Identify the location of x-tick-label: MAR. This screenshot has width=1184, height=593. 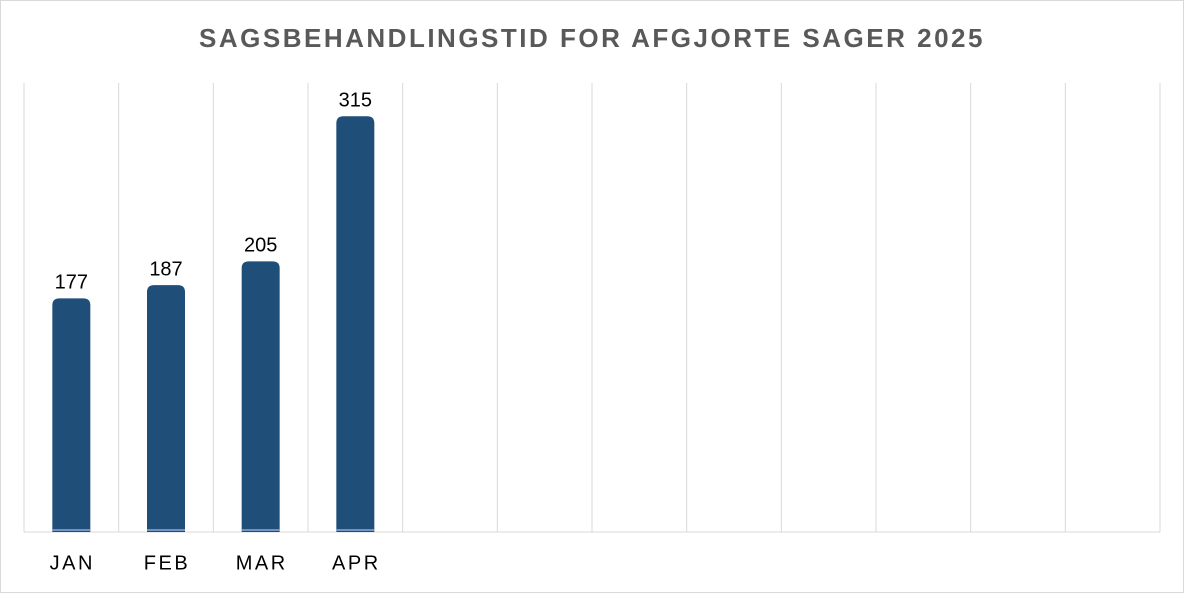
(262, 563).